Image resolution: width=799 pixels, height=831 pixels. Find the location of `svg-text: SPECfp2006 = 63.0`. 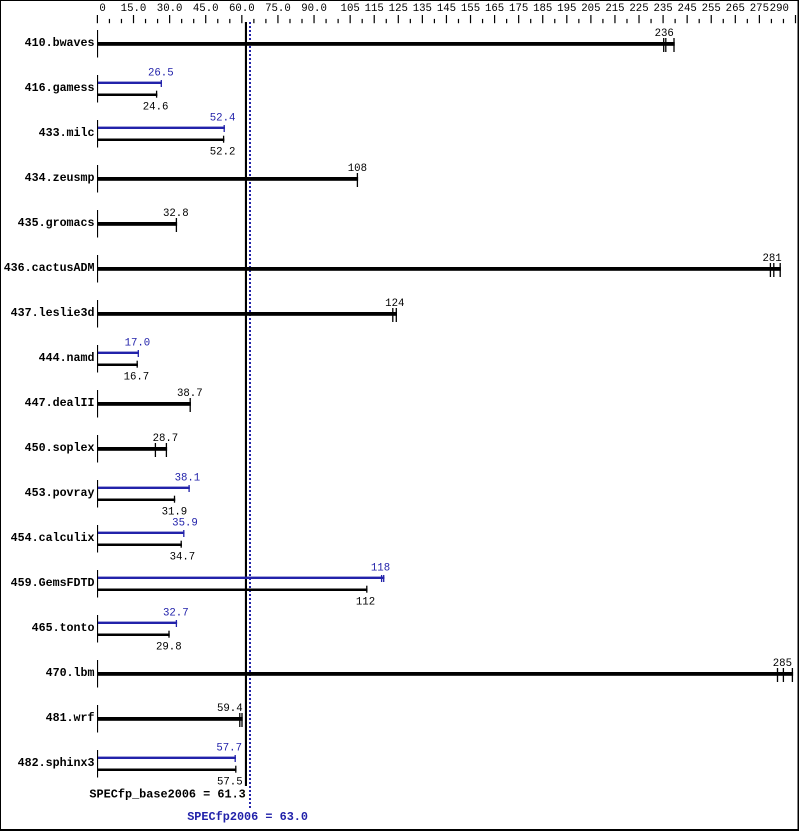

svg-text: SPECfp2006 = 63.0 is located at coordinates (247, 817).